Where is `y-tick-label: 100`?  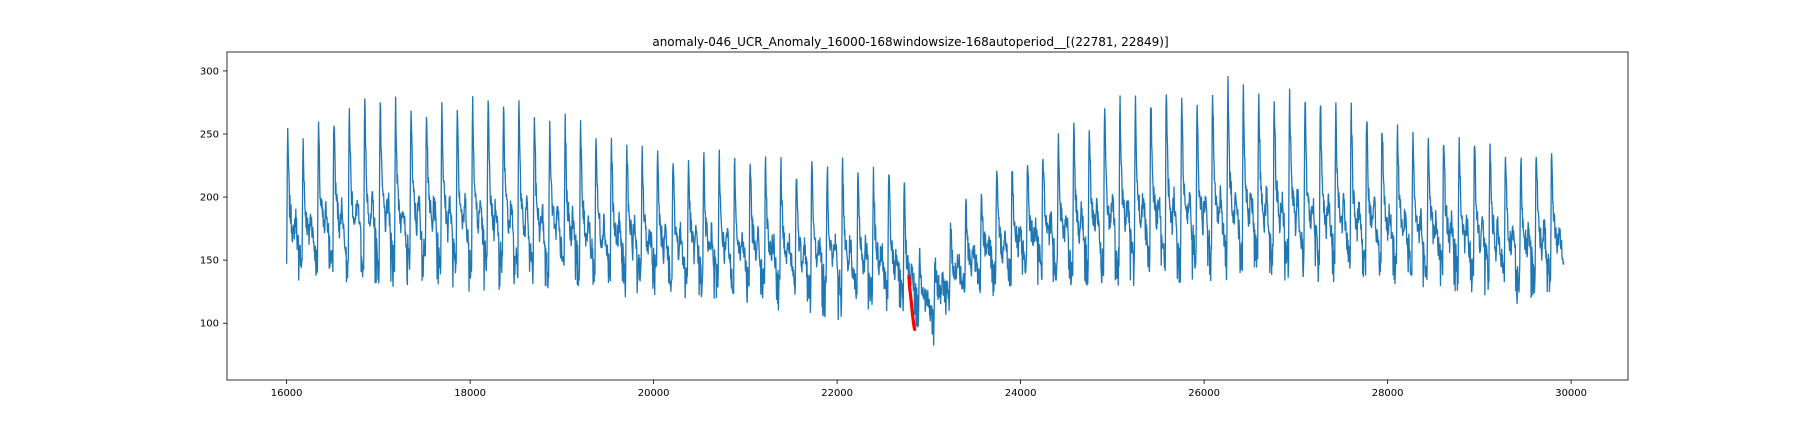
y-tick-label: 100 is located at coordinates (209, 324).